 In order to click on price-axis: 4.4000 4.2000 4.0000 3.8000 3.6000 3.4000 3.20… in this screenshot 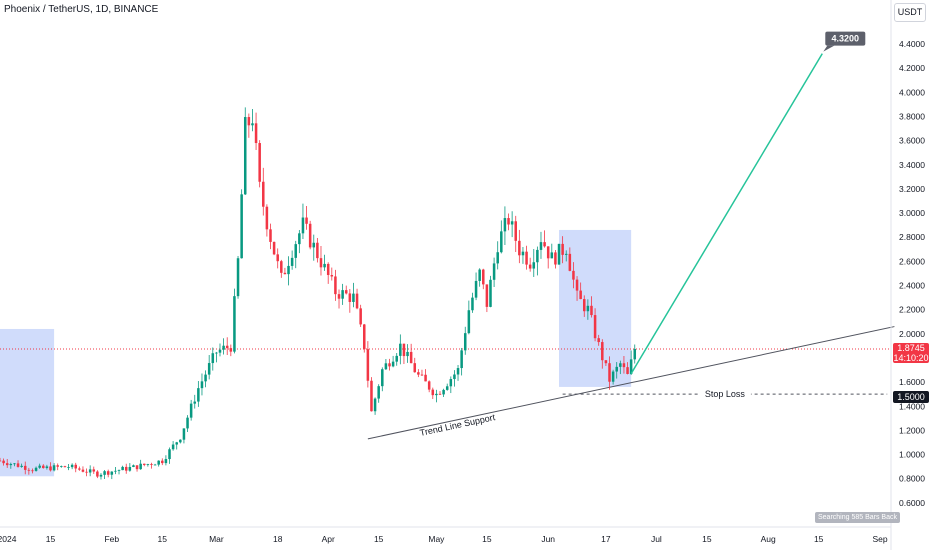, I will do `click(912, 273)`.